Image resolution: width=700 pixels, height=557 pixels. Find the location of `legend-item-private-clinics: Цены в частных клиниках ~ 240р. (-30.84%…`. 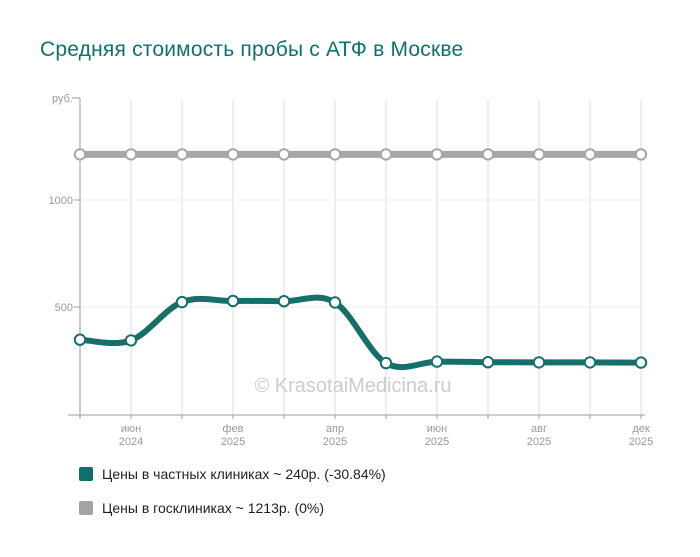

legend-item-private-clinics: Цены в частных клиниках ~ 240р. (-30.84%… is located at coordinates (232, 474).